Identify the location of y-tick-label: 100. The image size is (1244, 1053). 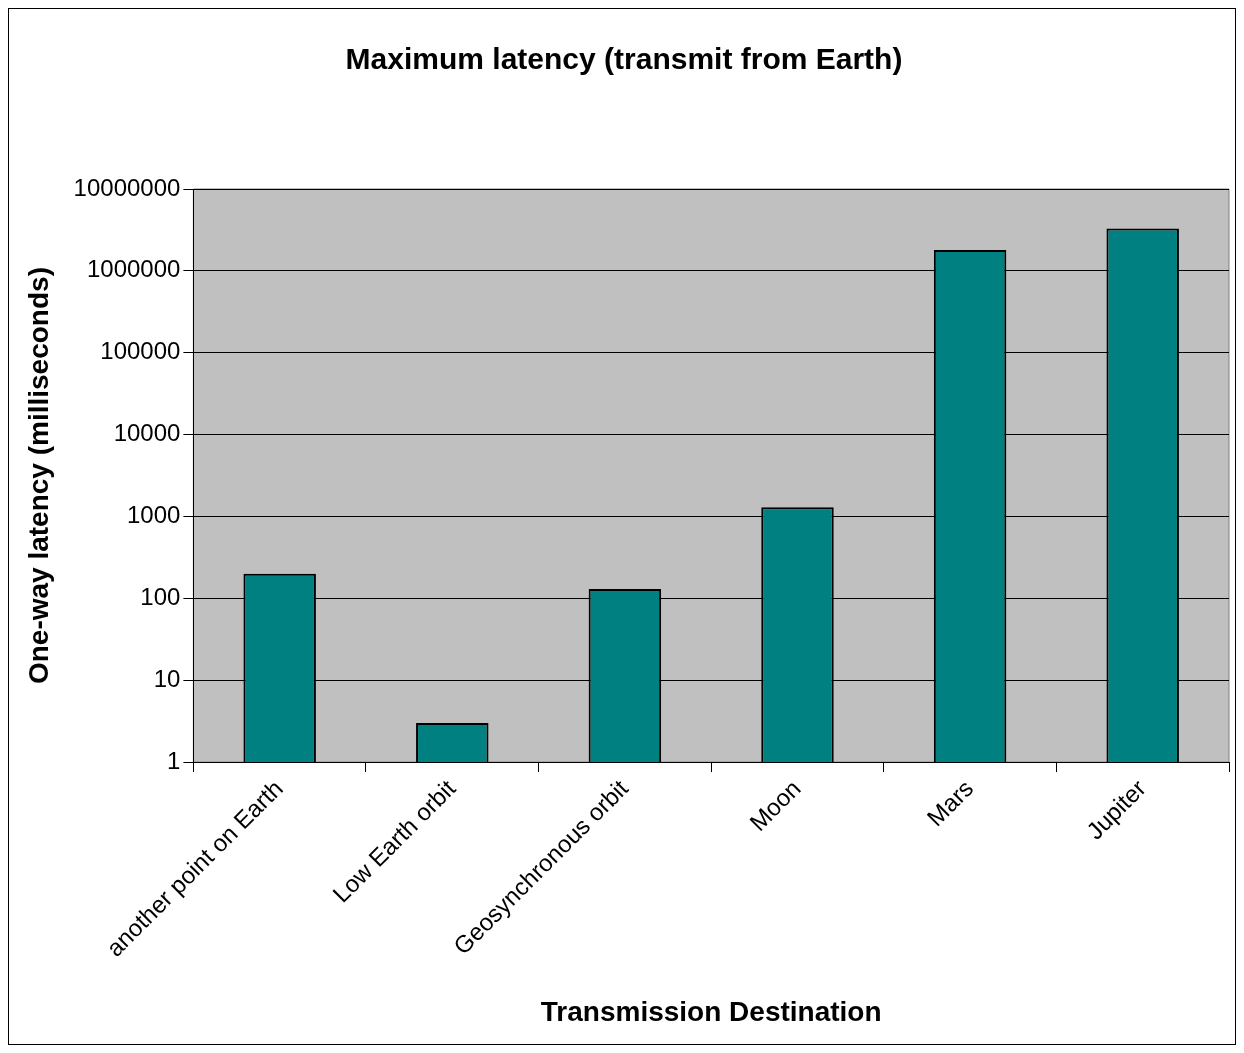
(160, 596).